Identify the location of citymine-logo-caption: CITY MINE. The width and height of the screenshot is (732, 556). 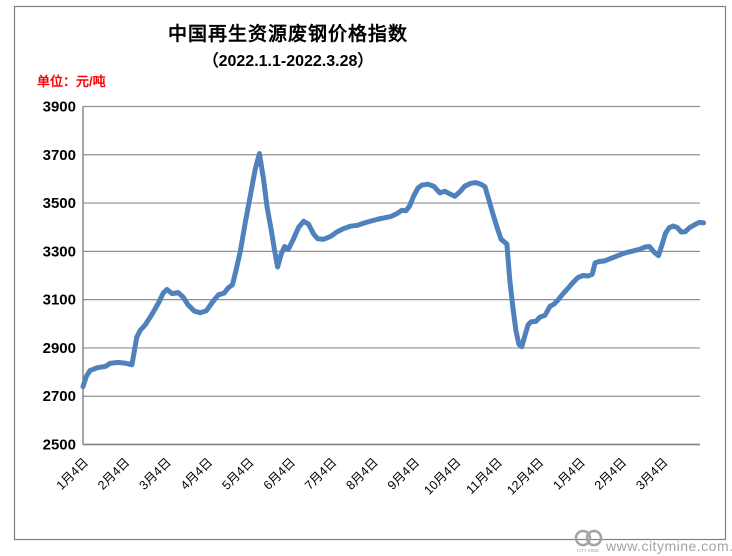
(588, 550).